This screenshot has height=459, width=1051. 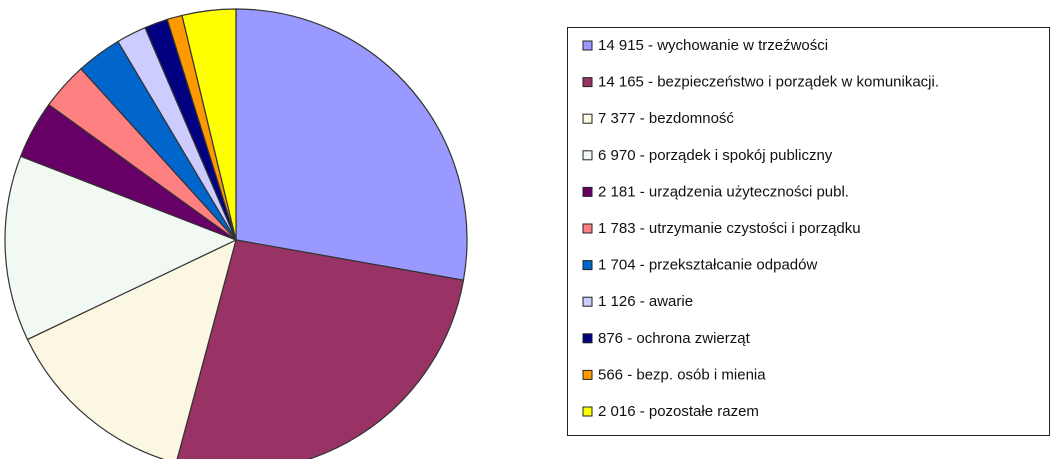 I want to click on legend-label: 1 126 - awarie, so click(x=645, y=301).